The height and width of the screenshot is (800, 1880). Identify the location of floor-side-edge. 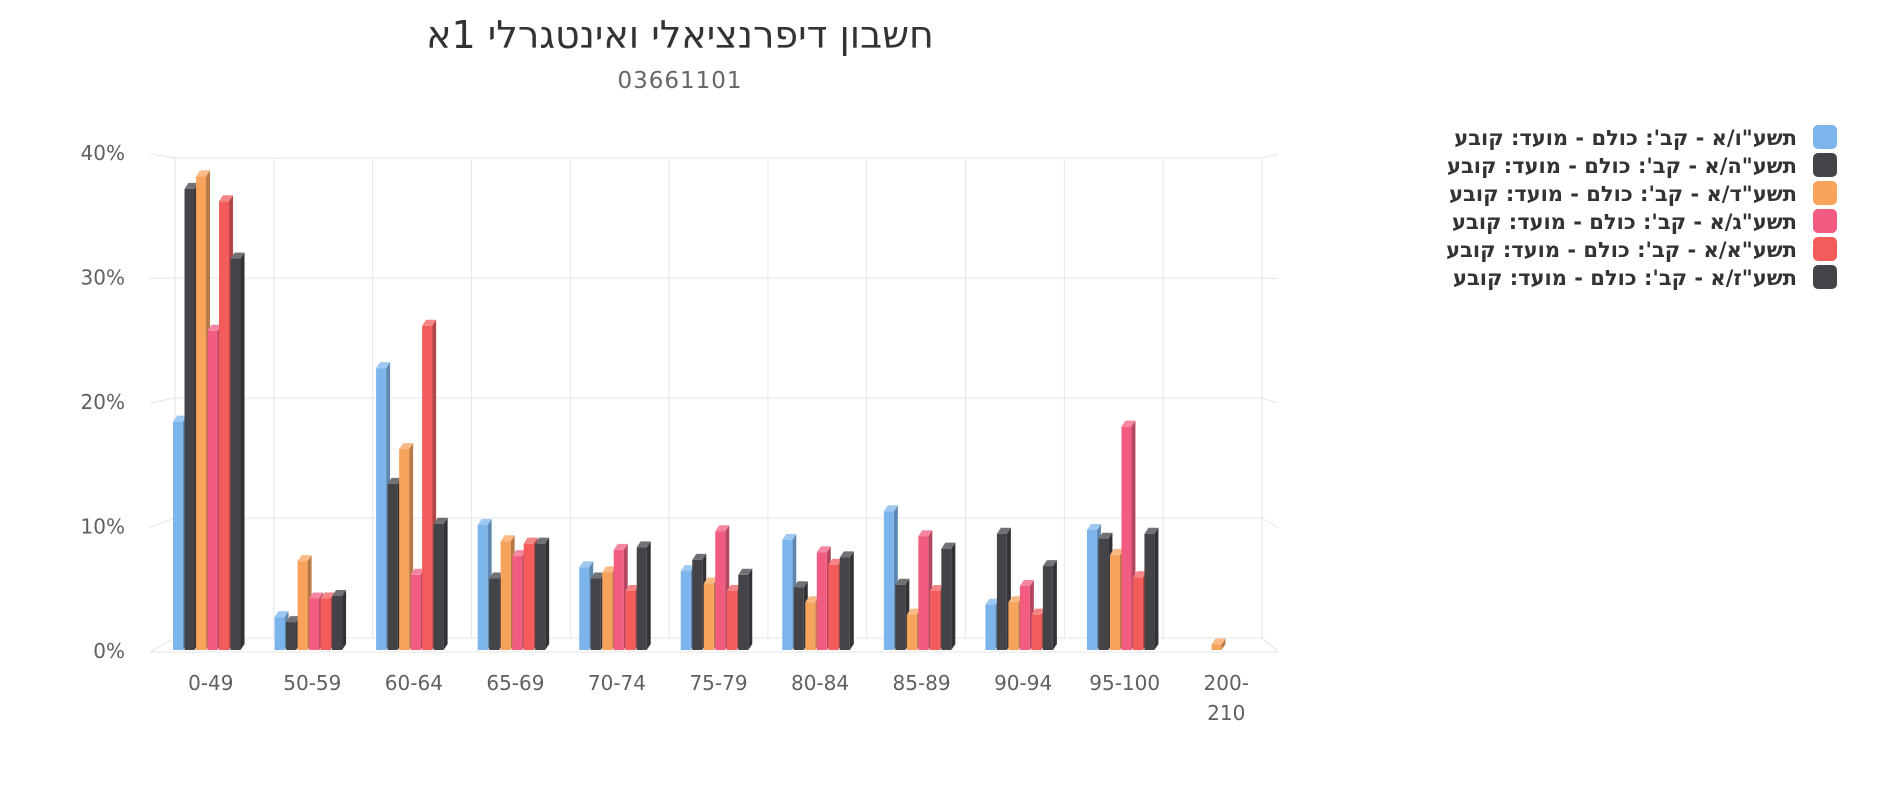
(162, 645).